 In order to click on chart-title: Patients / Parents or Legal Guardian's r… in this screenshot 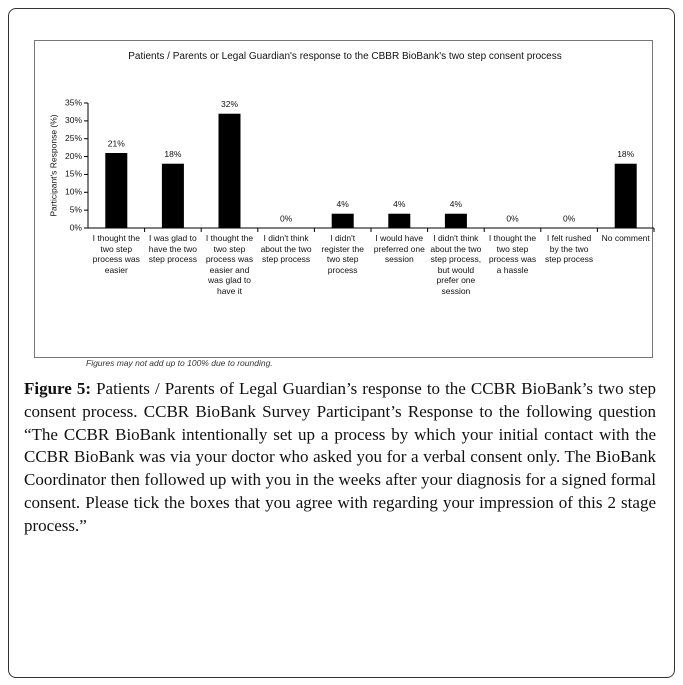, I will do `click(345, 56)`.